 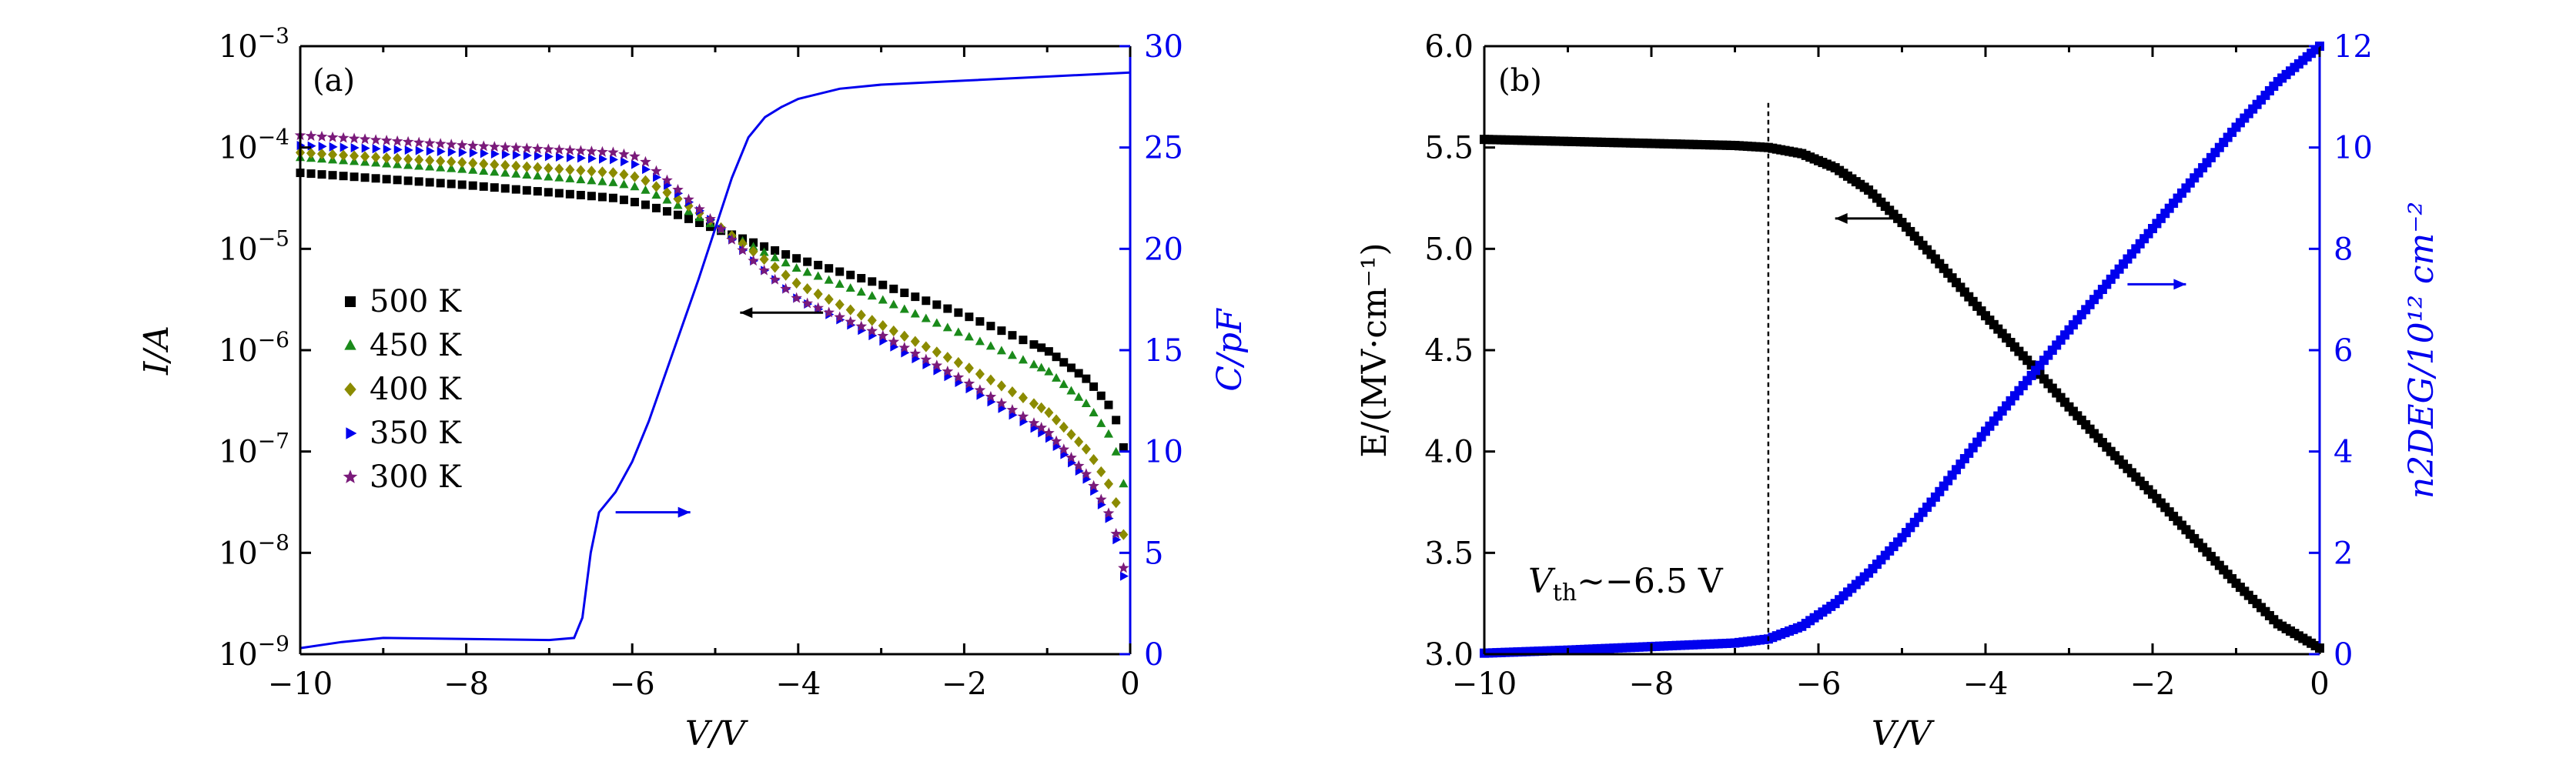 What do you see at coordinates (965, 684) in the screenshot?
I see `panel-a-x-tick-label: −2` at bounding box center [965, 684].